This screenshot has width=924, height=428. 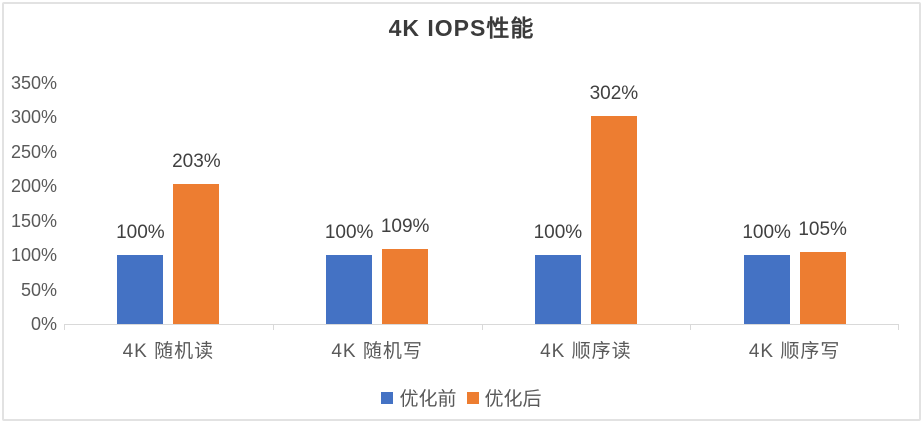 I want to click on y-axis-tick-label: 350%, so click(x=33, y=83).